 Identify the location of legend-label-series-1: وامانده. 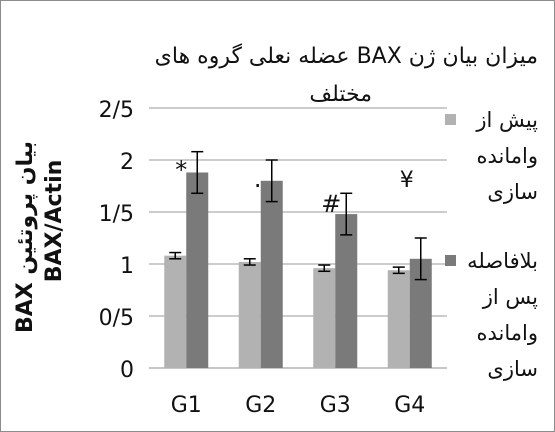
(508, 156).